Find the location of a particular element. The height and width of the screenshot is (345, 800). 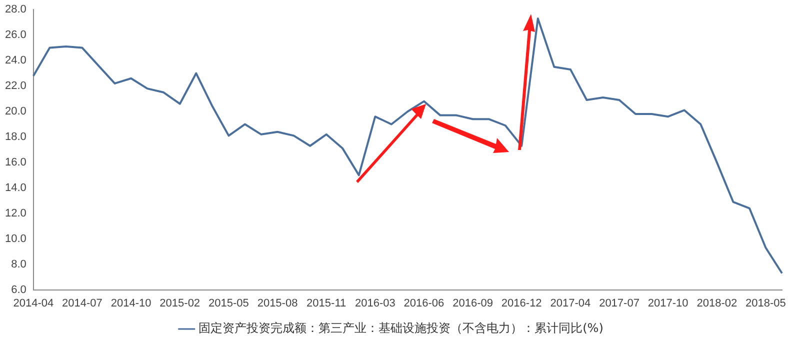

x-tick-label: 2015-11 is located at coordinates (326, 303).